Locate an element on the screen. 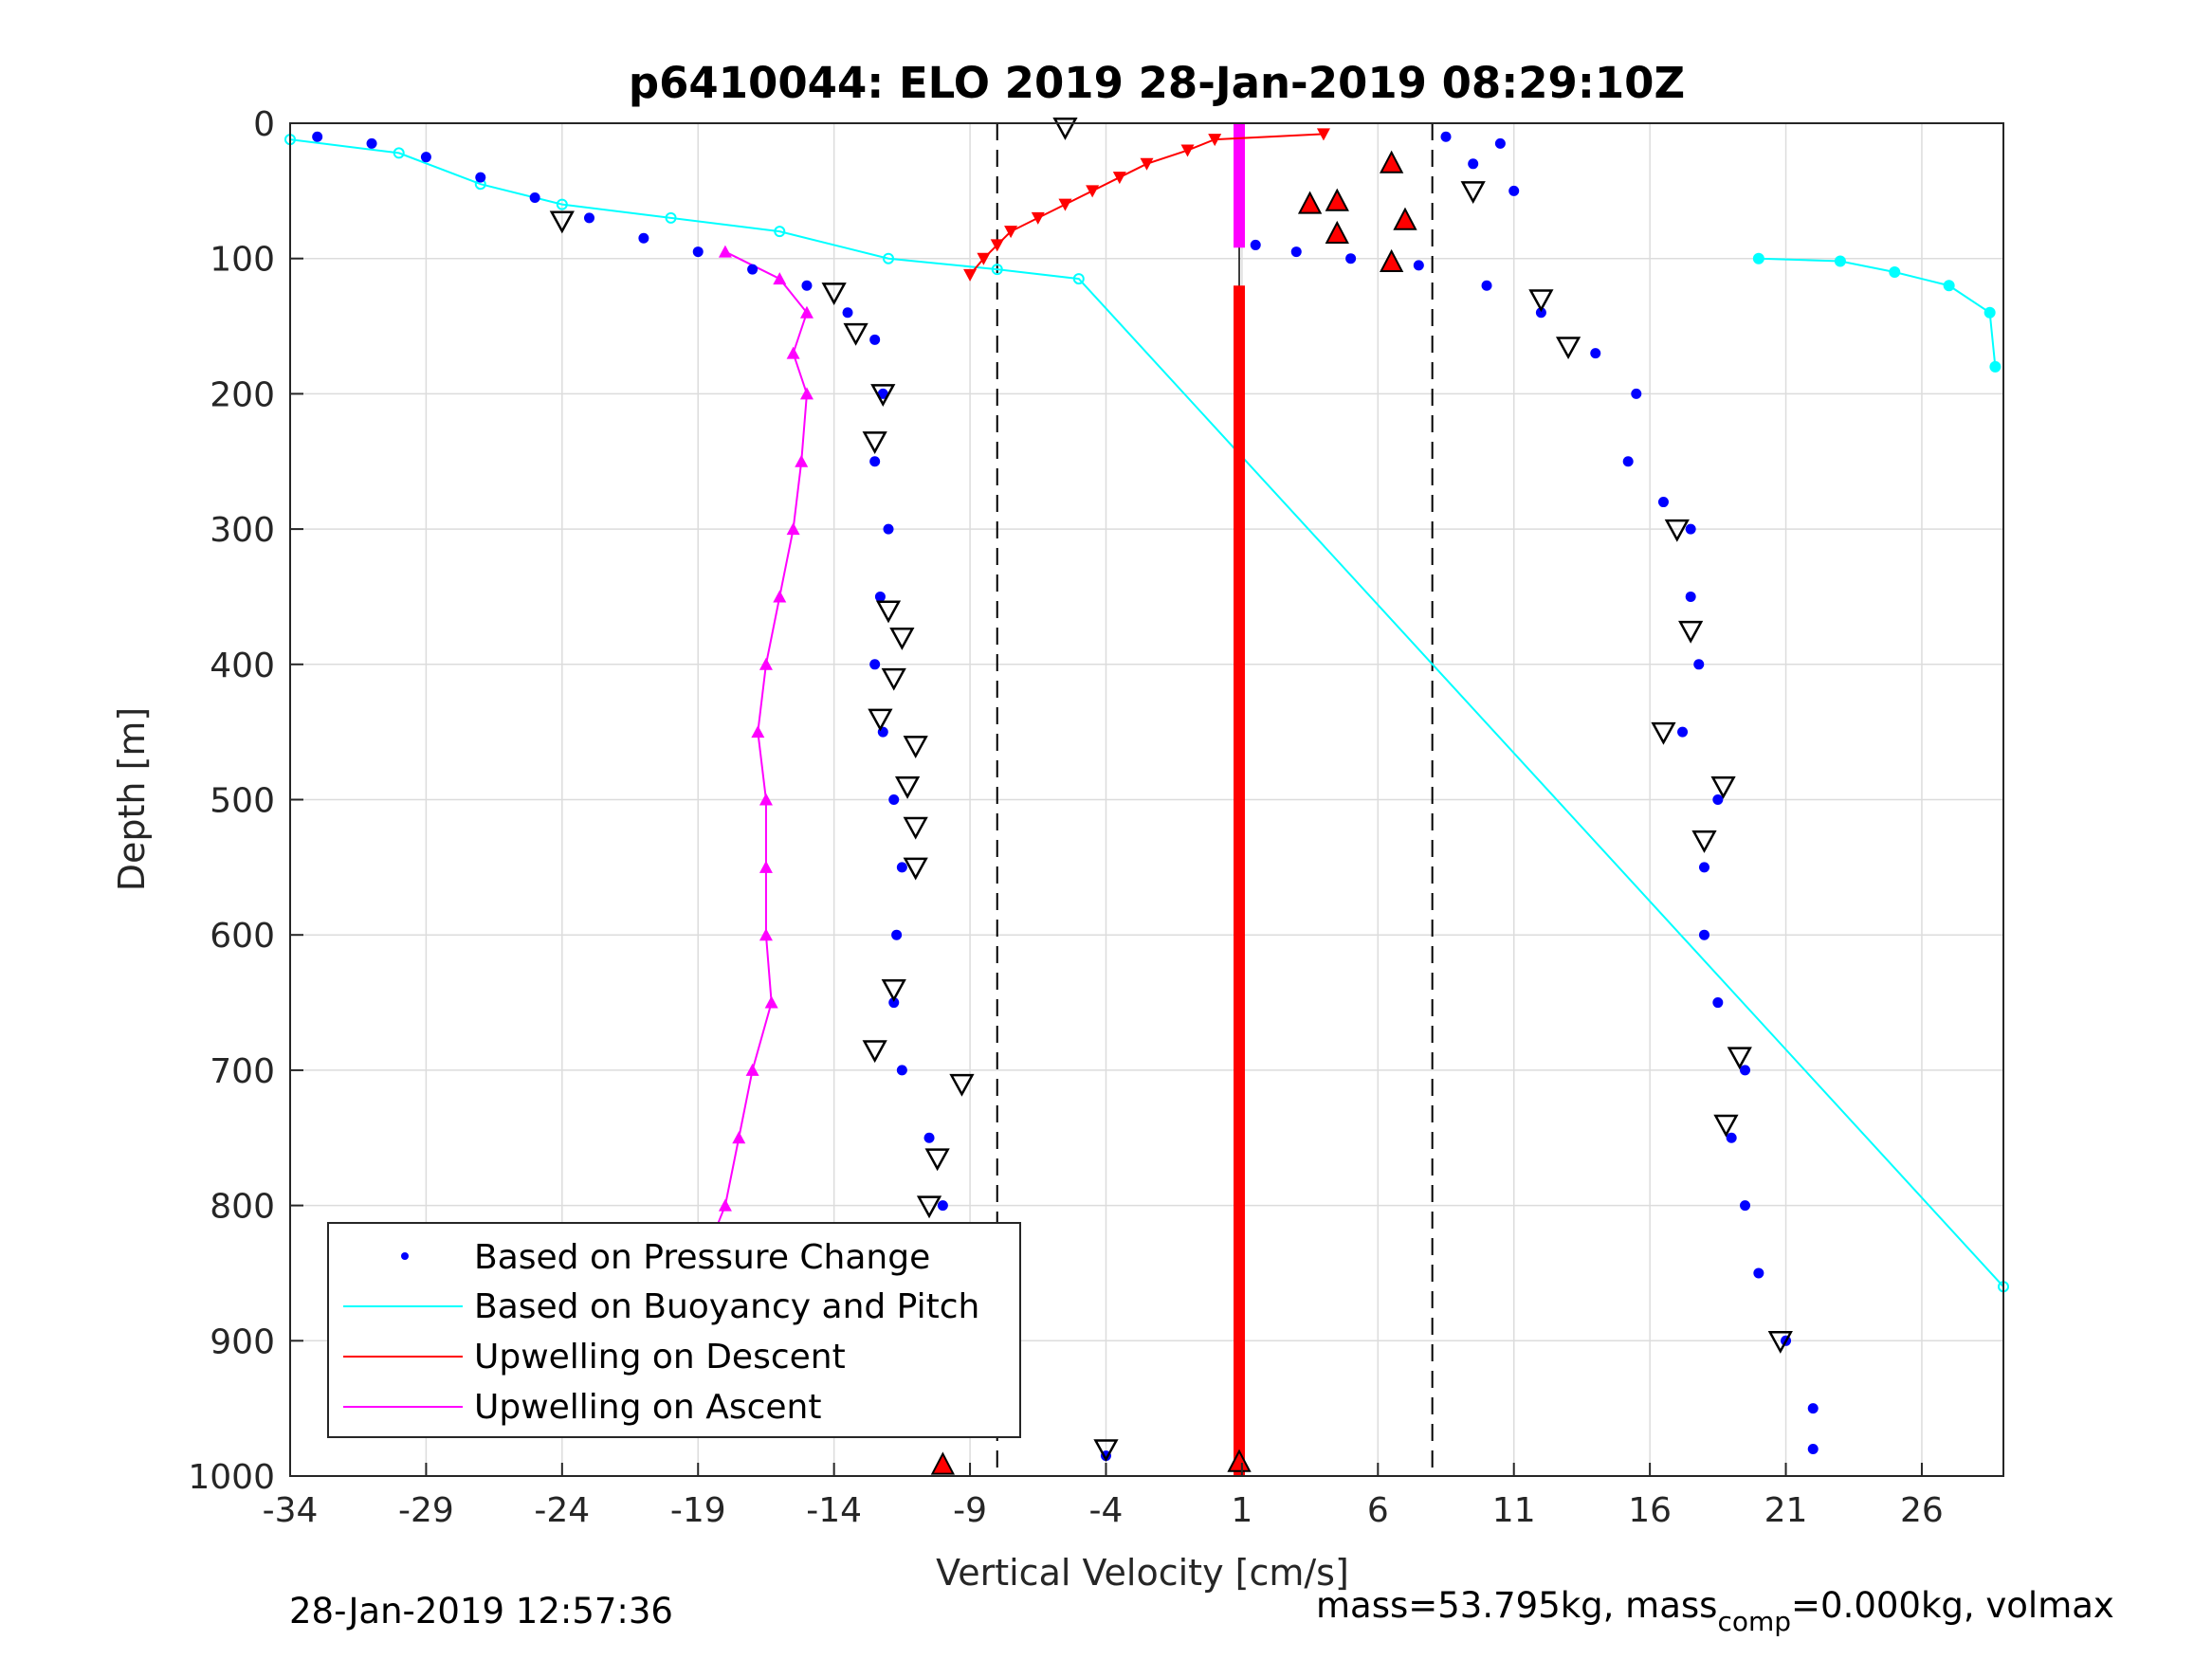 Image resolution: width=2212 pixels, height=1659 pixels. legend-label-pressure: Based on Pressure Change is located at coordinates (702, 1257).